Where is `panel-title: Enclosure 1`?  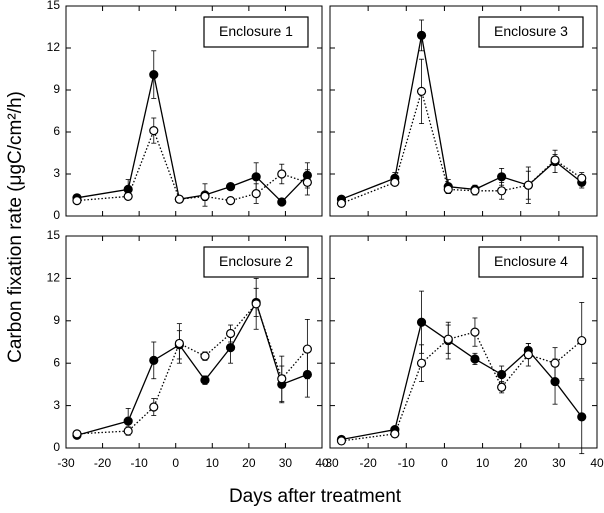 panel-title: Enclosure 1 is located at coordinates (256, 31).